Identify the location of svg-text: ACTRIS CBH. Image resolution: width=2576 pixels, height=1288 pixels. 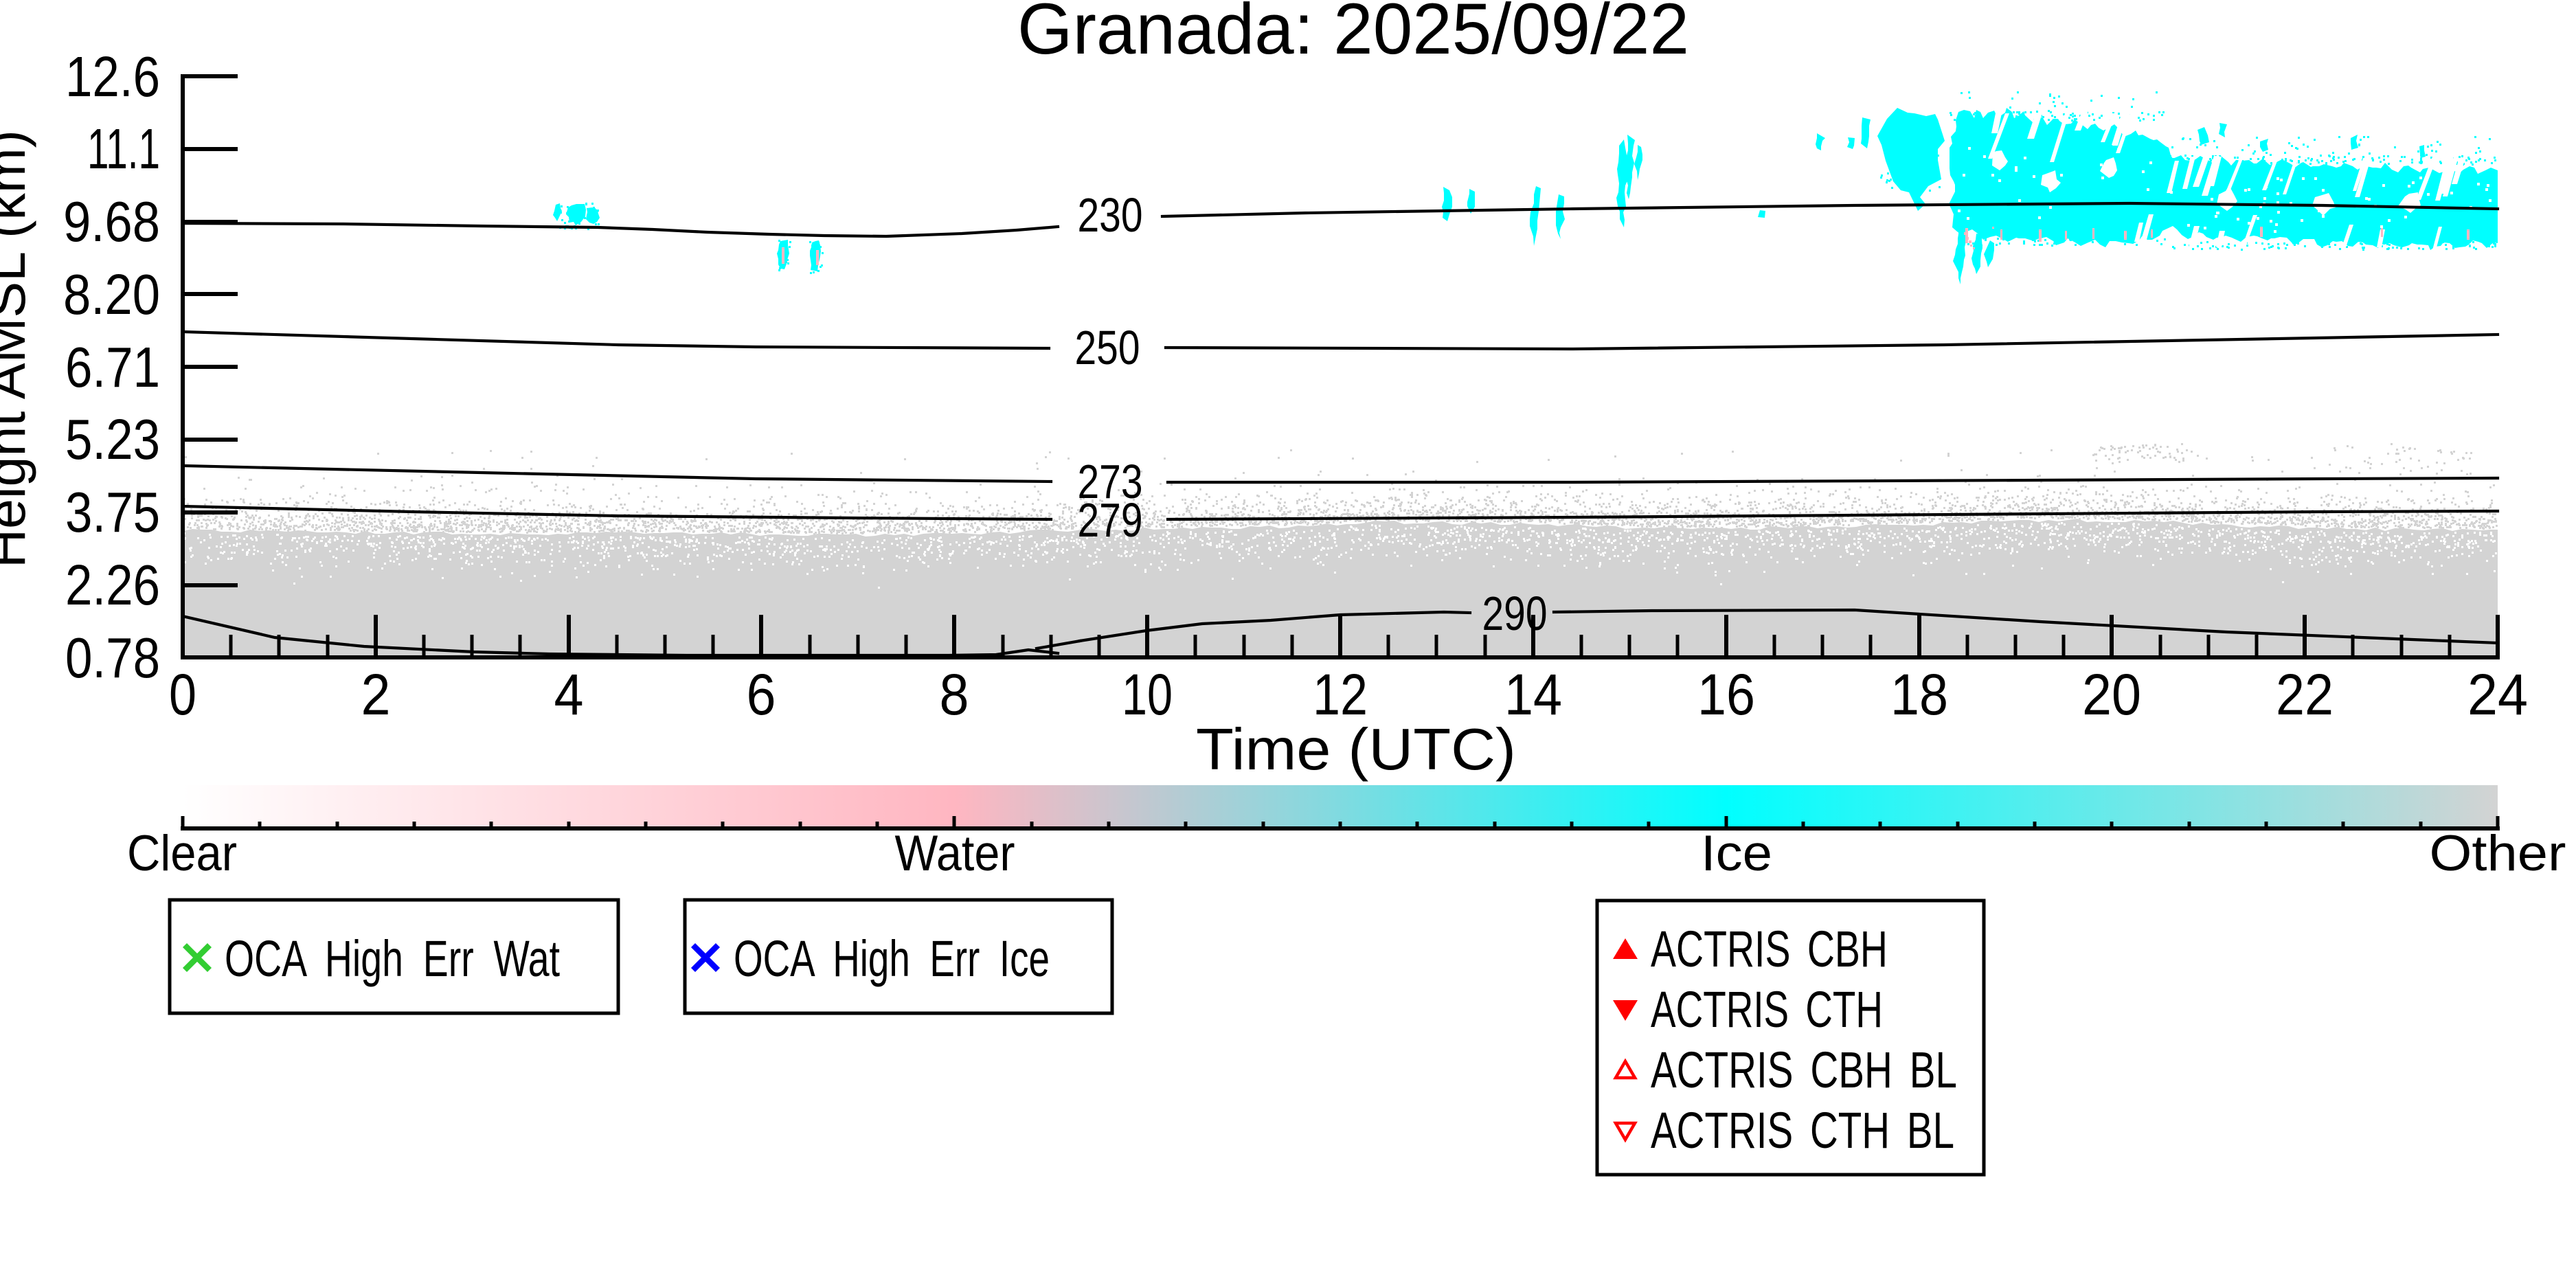
(1769, 949).